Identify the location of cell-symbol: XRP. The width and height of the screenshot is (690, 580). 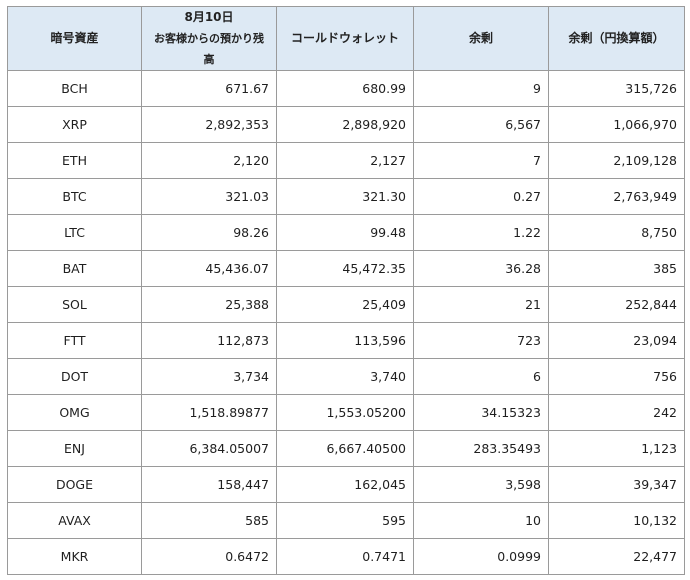
(74, 124).